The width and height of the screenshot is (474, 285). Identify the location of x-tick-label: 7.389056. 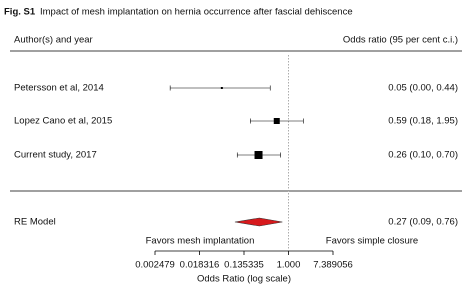
(333, 265).